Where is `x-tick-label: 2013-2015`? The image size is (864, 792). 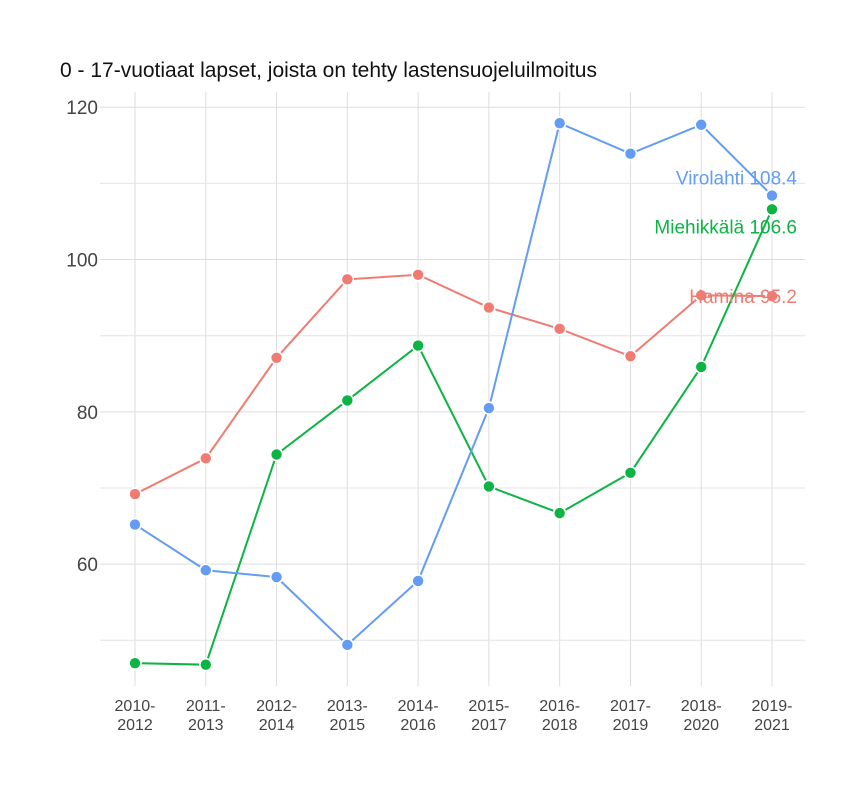
x-tick-label: 2013-2015 is located at coordinates (347, 716).